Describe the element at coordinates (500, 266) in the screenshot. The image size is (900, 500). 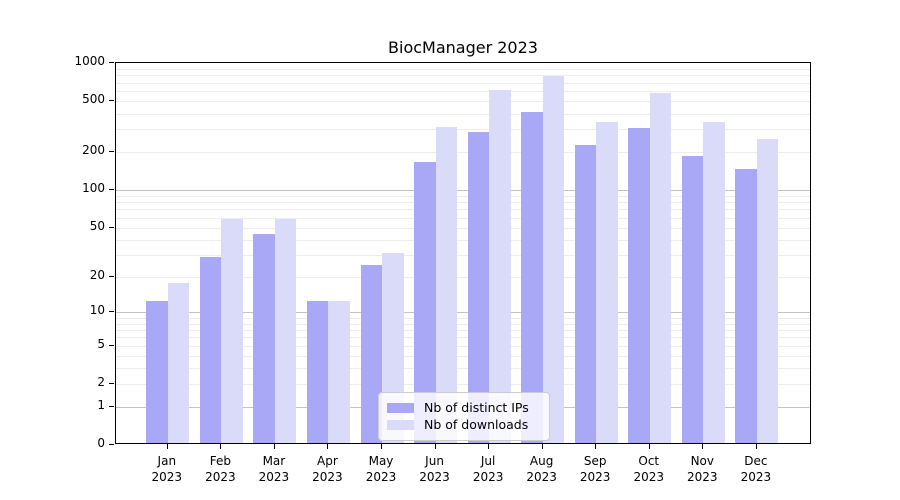
I see `bar-jul-downloads` at that location.